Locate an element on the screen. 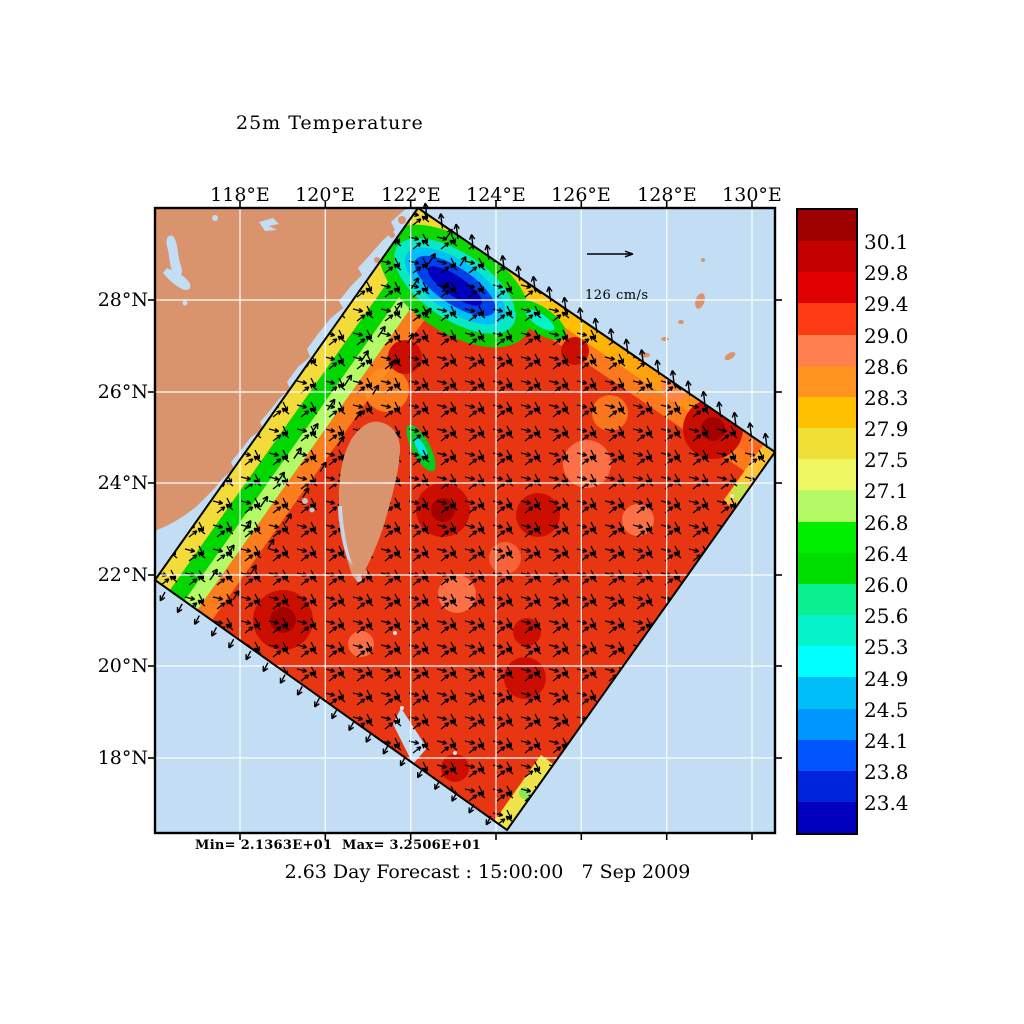  colorbar-tick-label: 27.5 is located at coordinates (886, 460).